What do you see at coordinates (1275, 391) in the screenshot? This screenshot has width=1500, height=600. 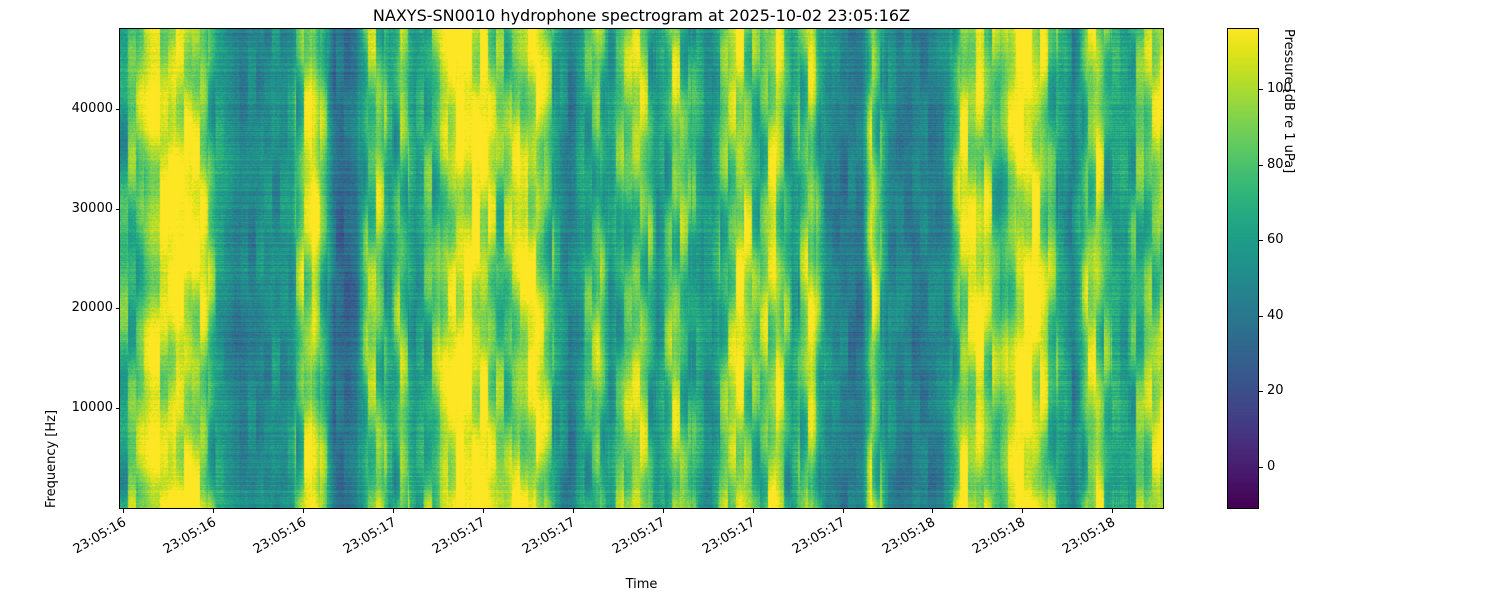 I see `colorbar-tick-label: 20` at bounding box center [1275, 391].